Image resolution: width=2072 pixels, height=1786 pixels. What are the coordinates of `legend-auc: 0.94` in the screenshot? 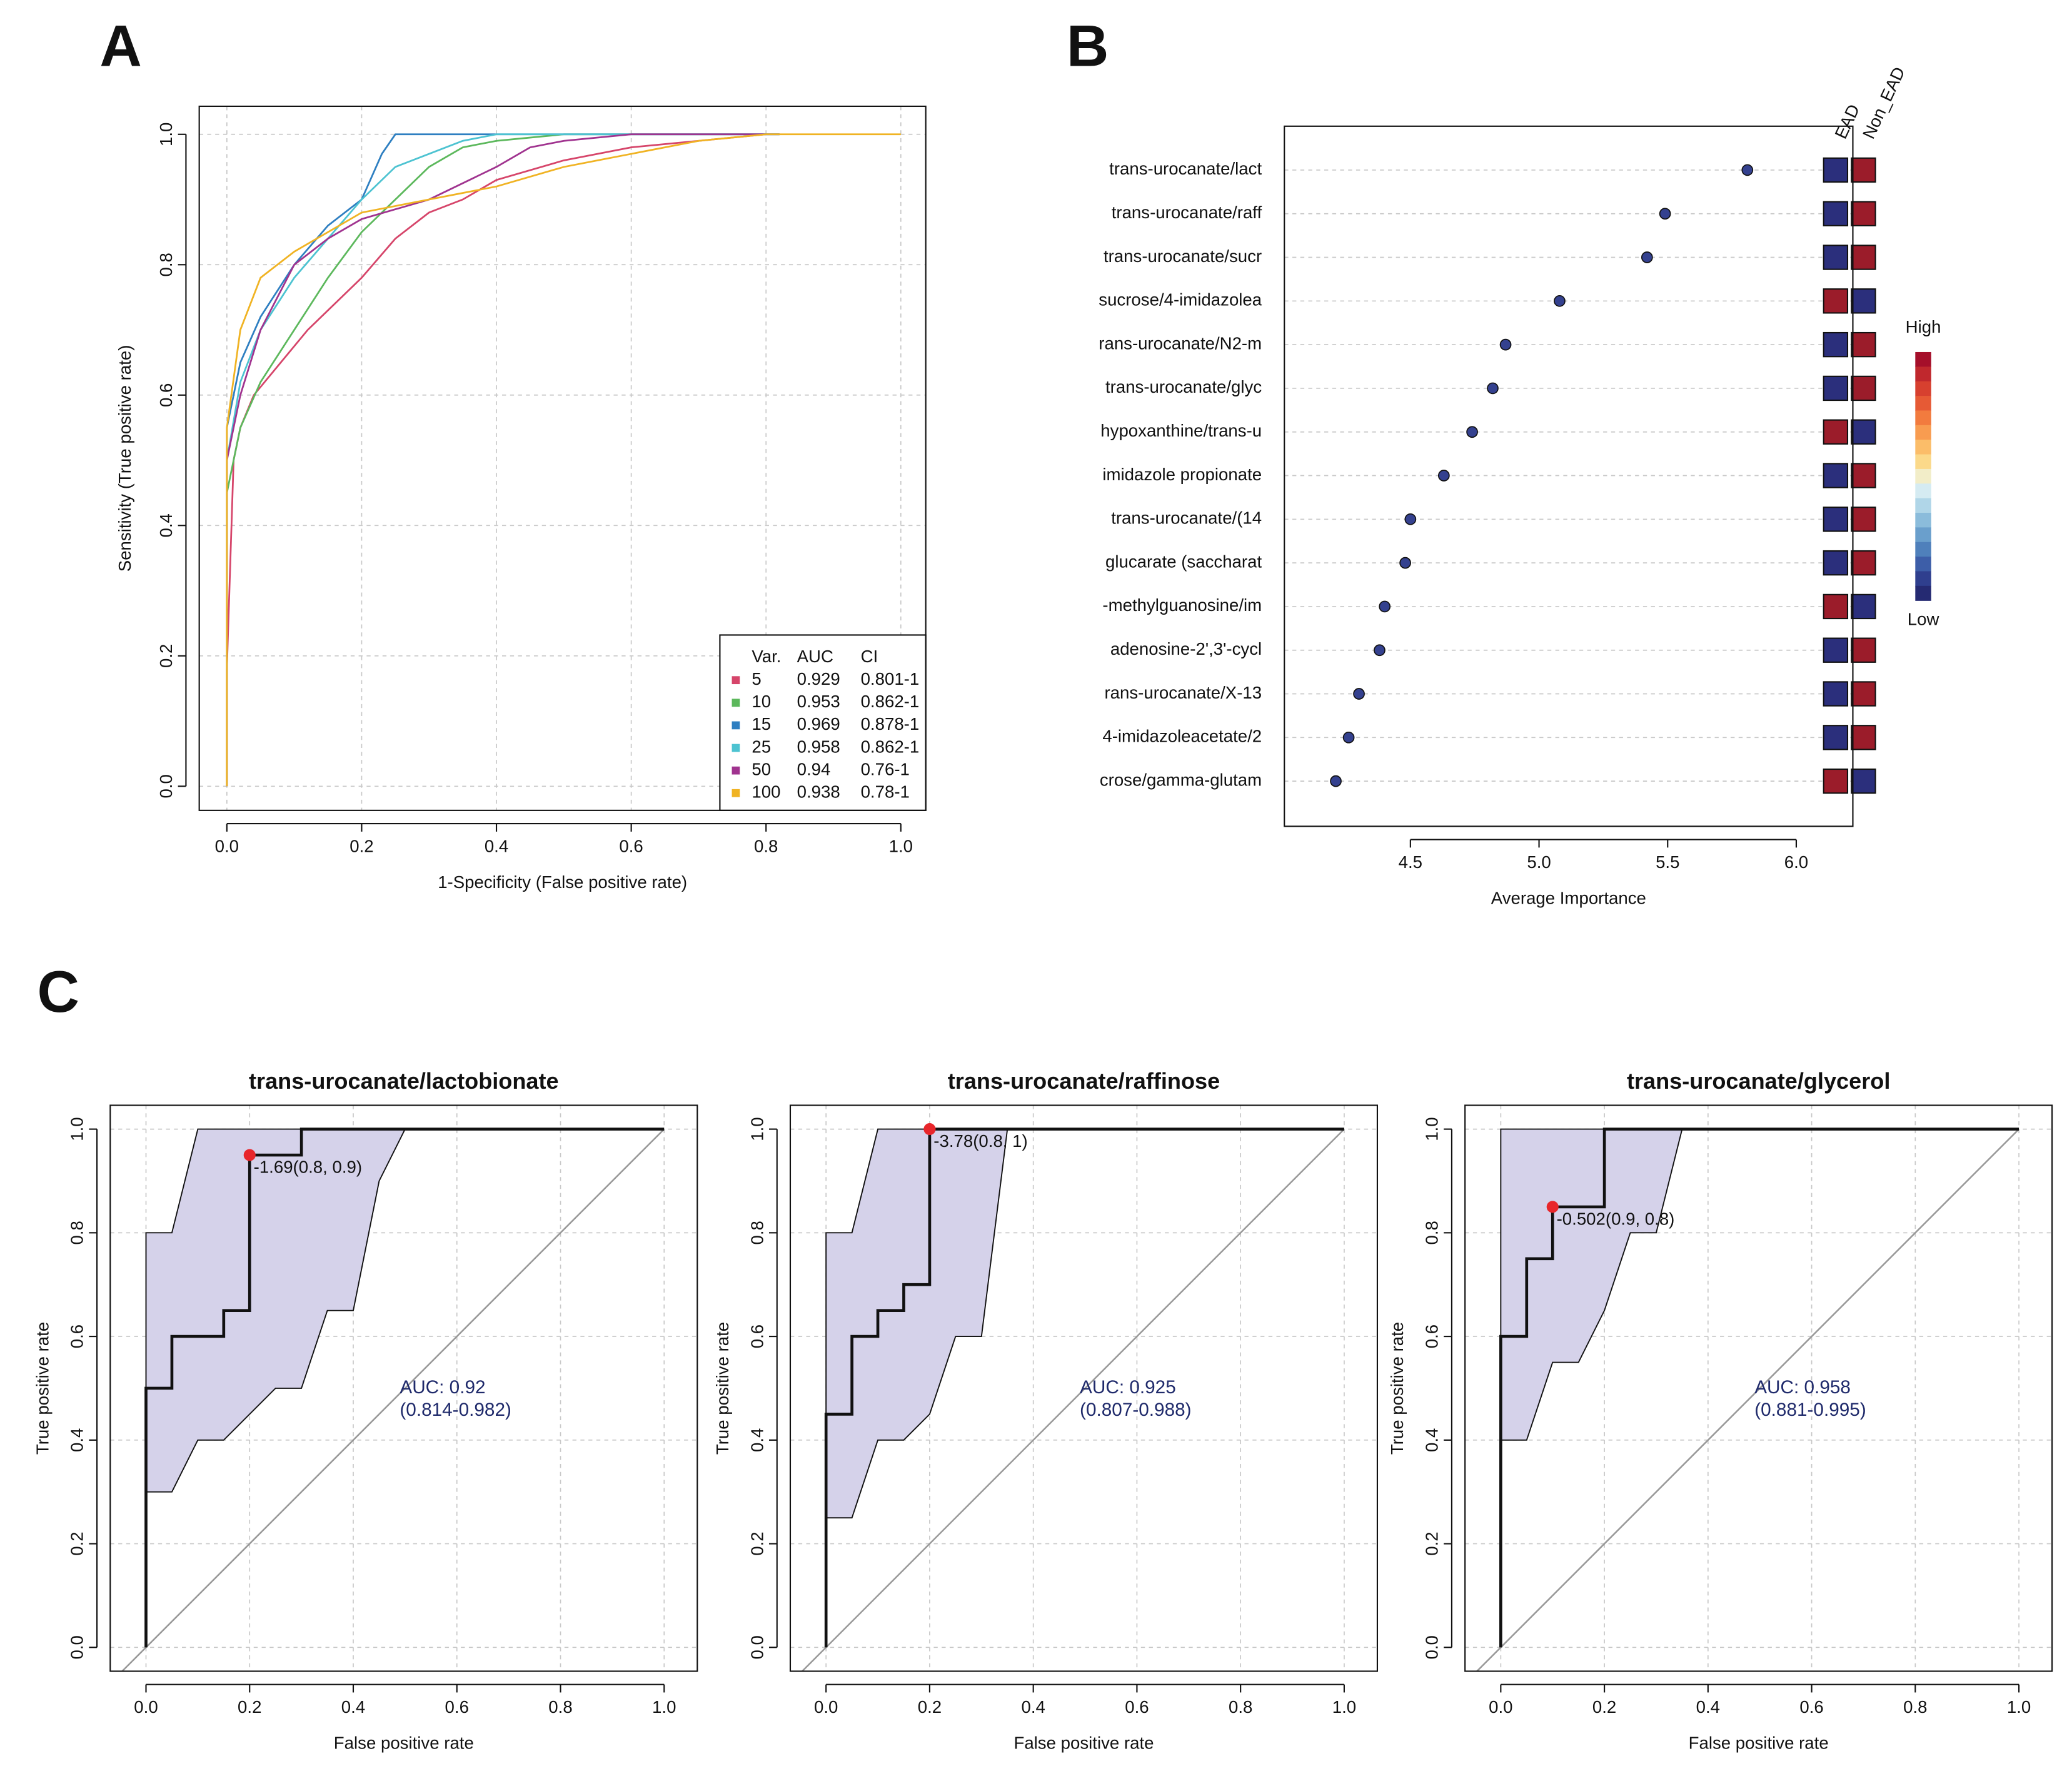 It's located at (814, 769).